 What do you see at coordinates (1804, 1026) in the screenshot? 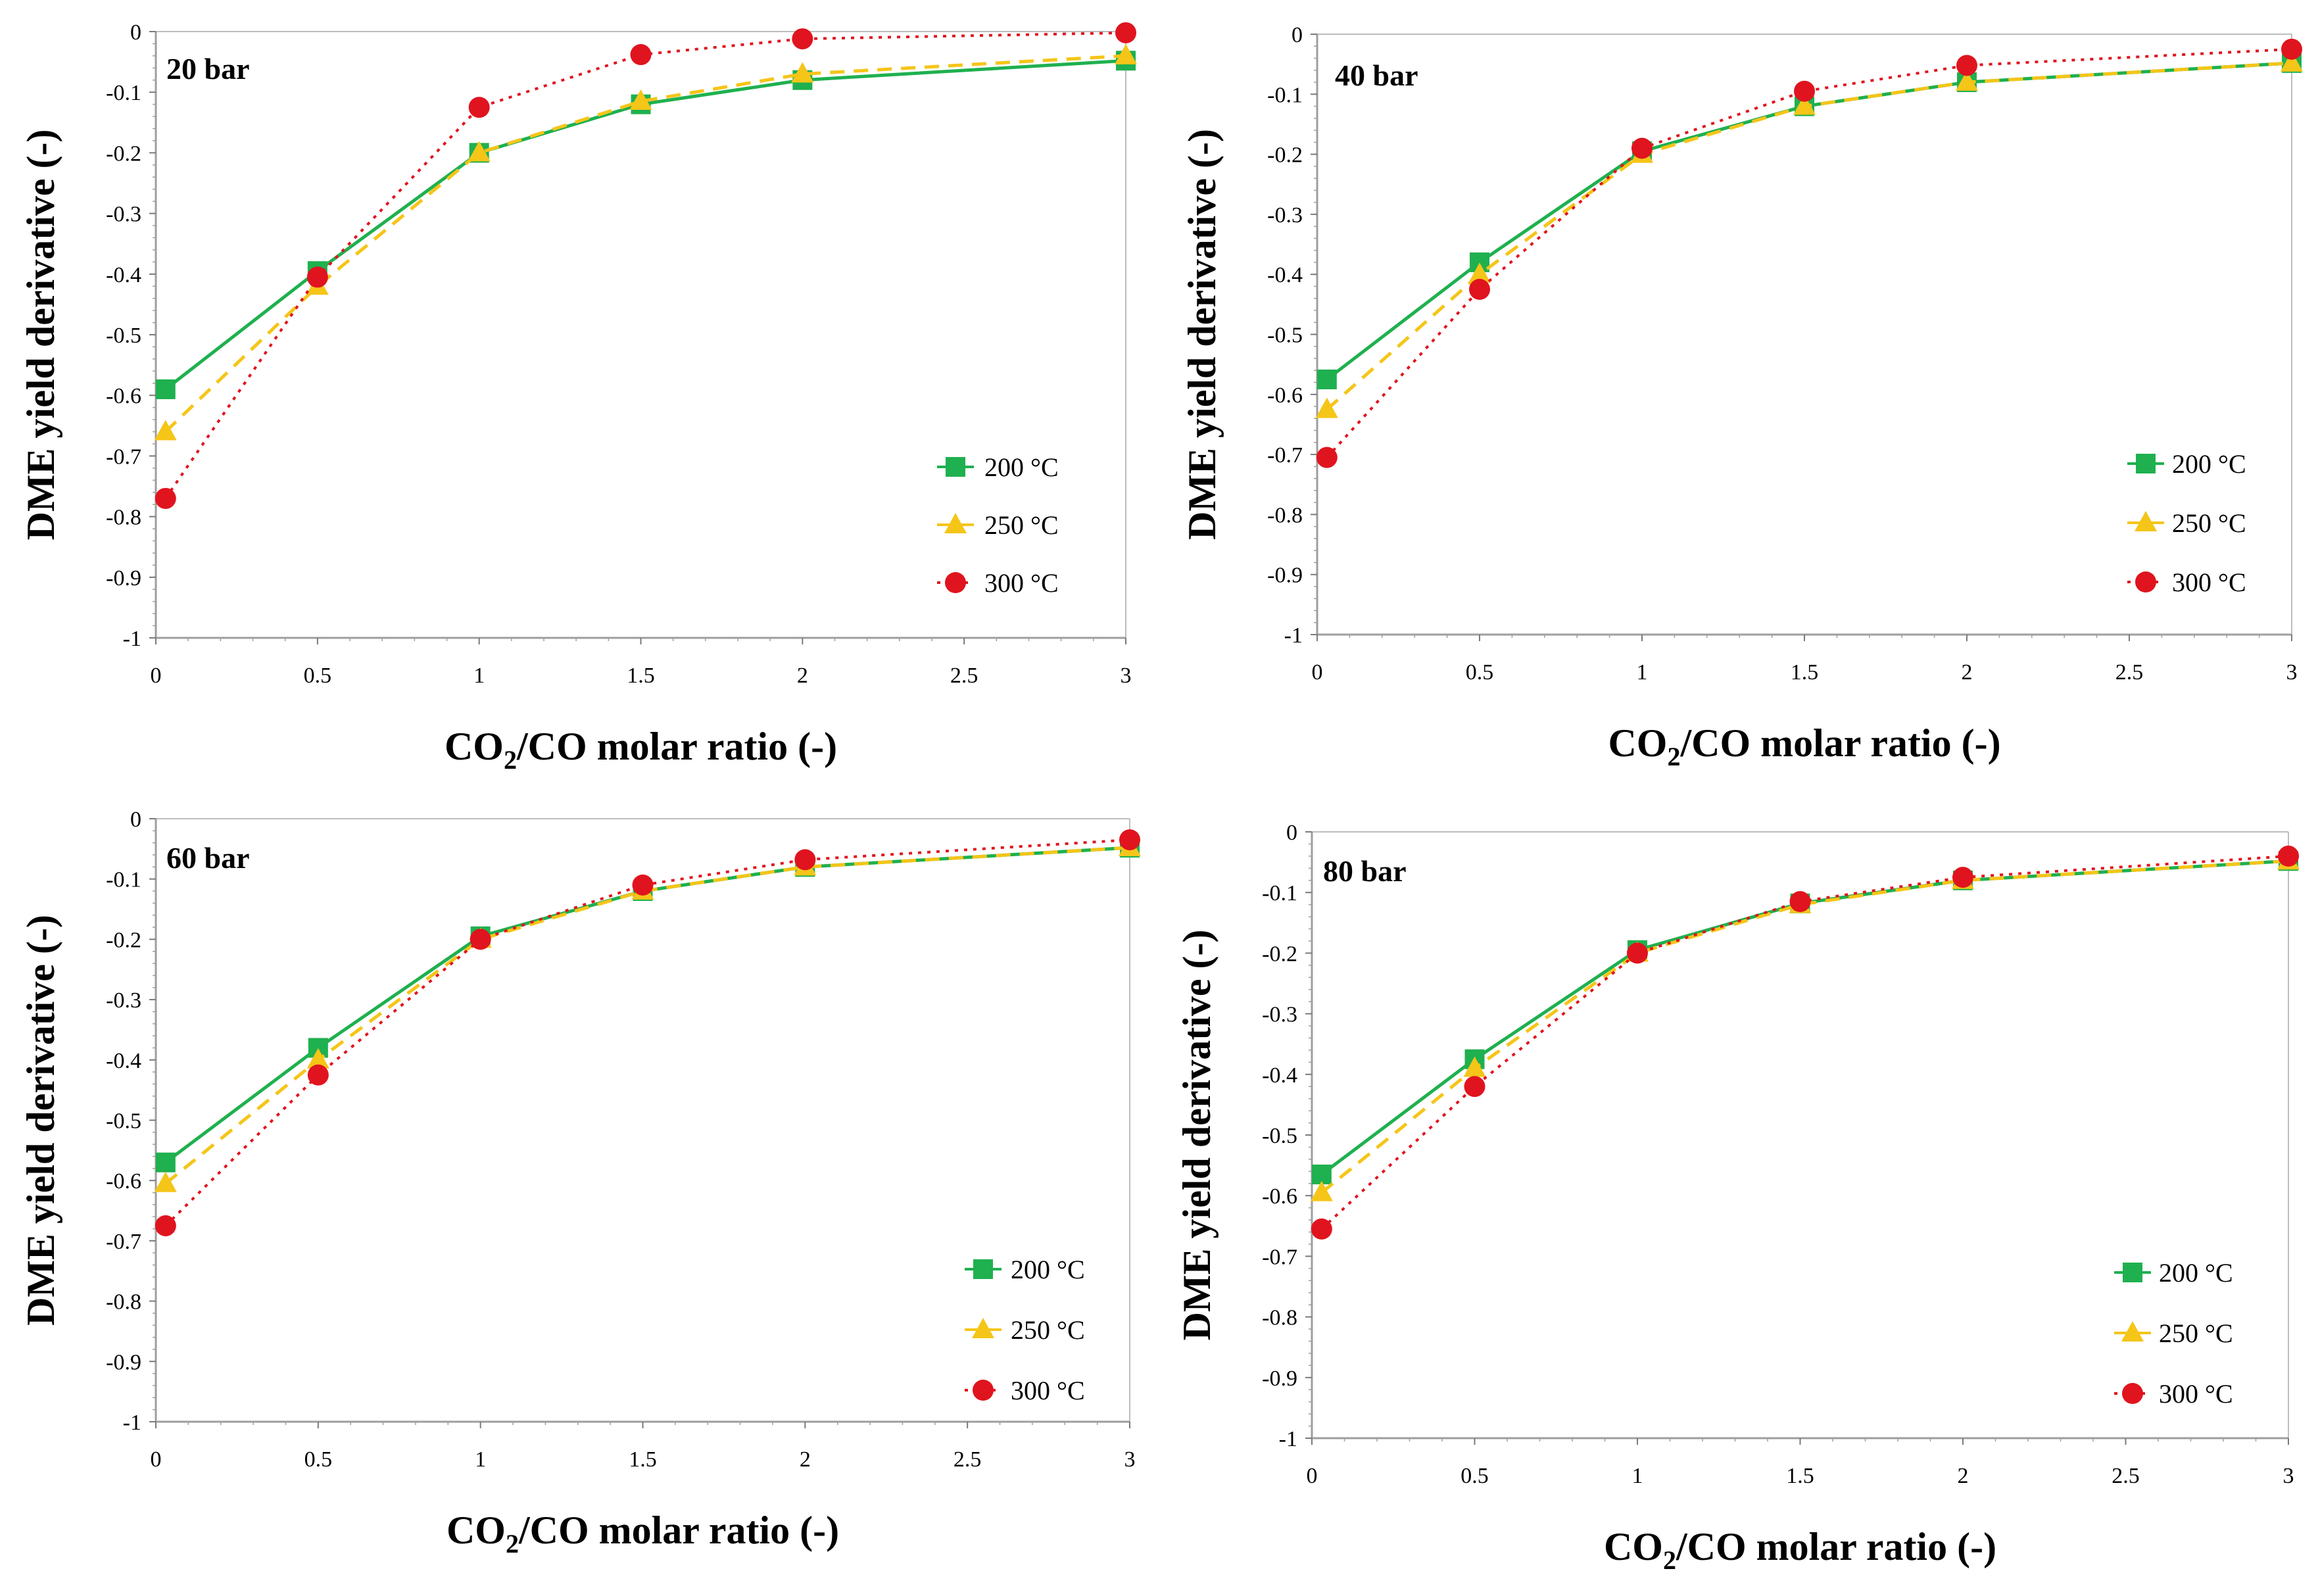
I see `series-line` at bounding box center [1804, 1026].